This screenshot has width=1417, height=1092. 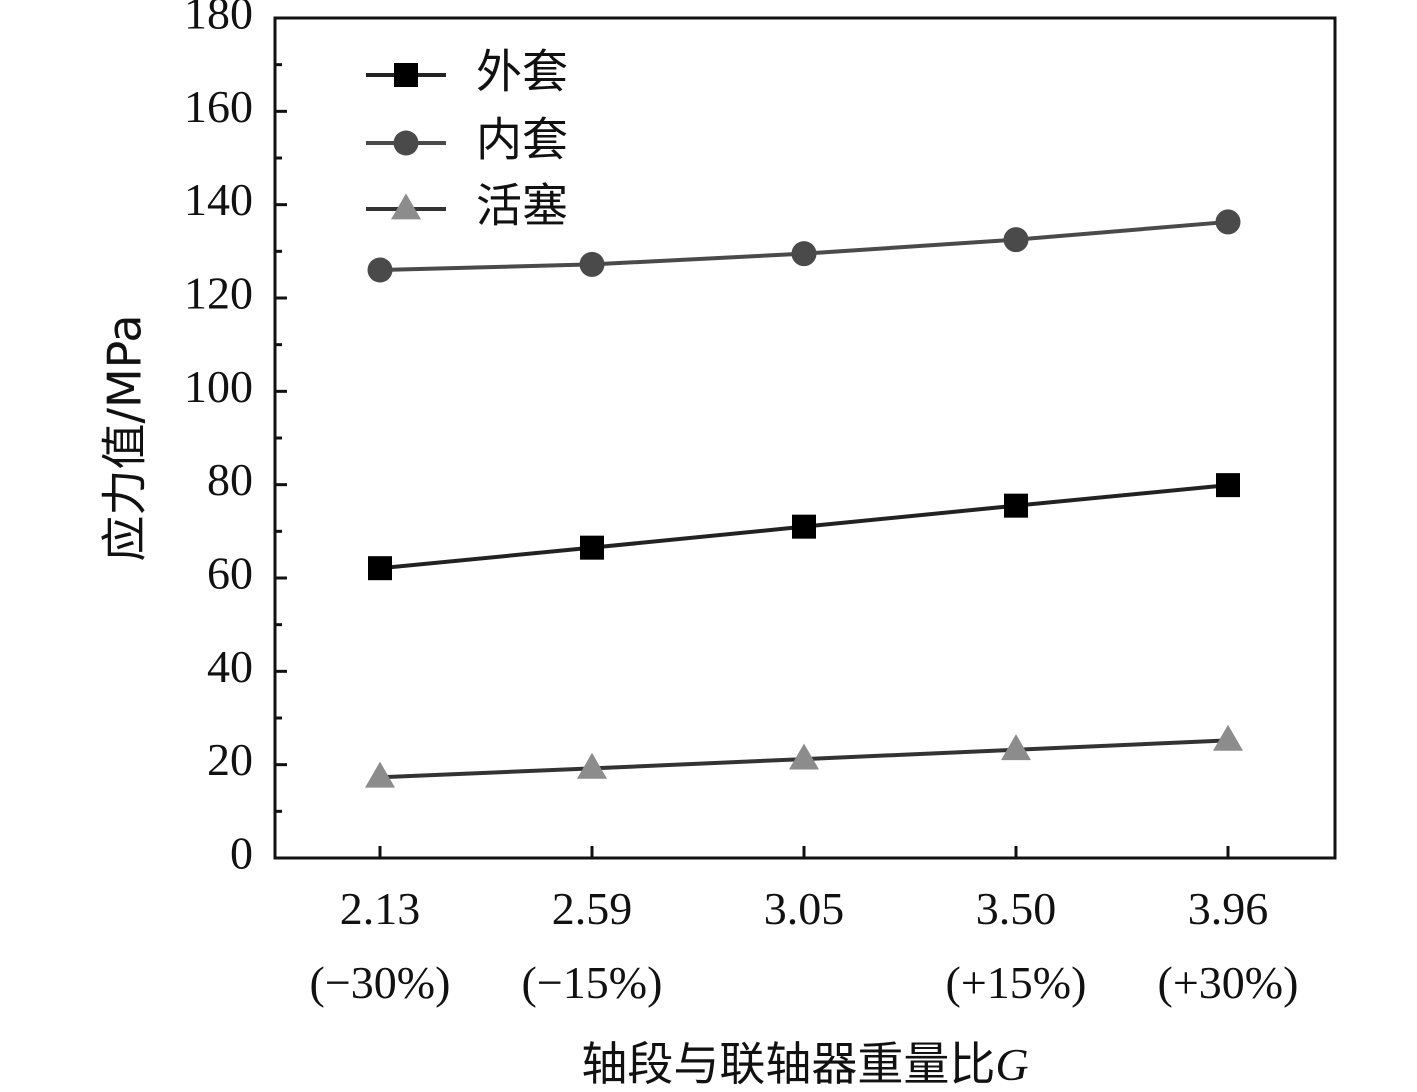 I want to click on legend-label: 活塞, so click(x=522, y=206).